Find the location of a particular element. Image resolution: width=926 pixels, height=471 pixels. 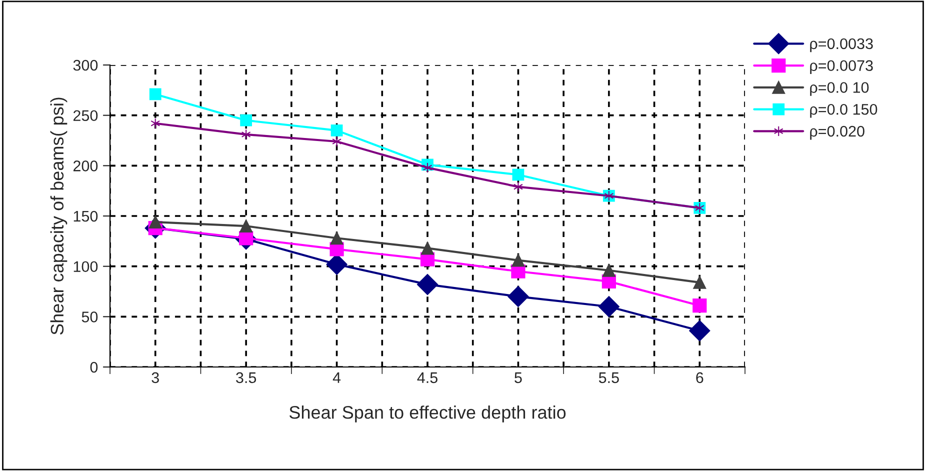

y-axis-title: Shear capacity of beams( psi) is located at coordinates (59, 216).